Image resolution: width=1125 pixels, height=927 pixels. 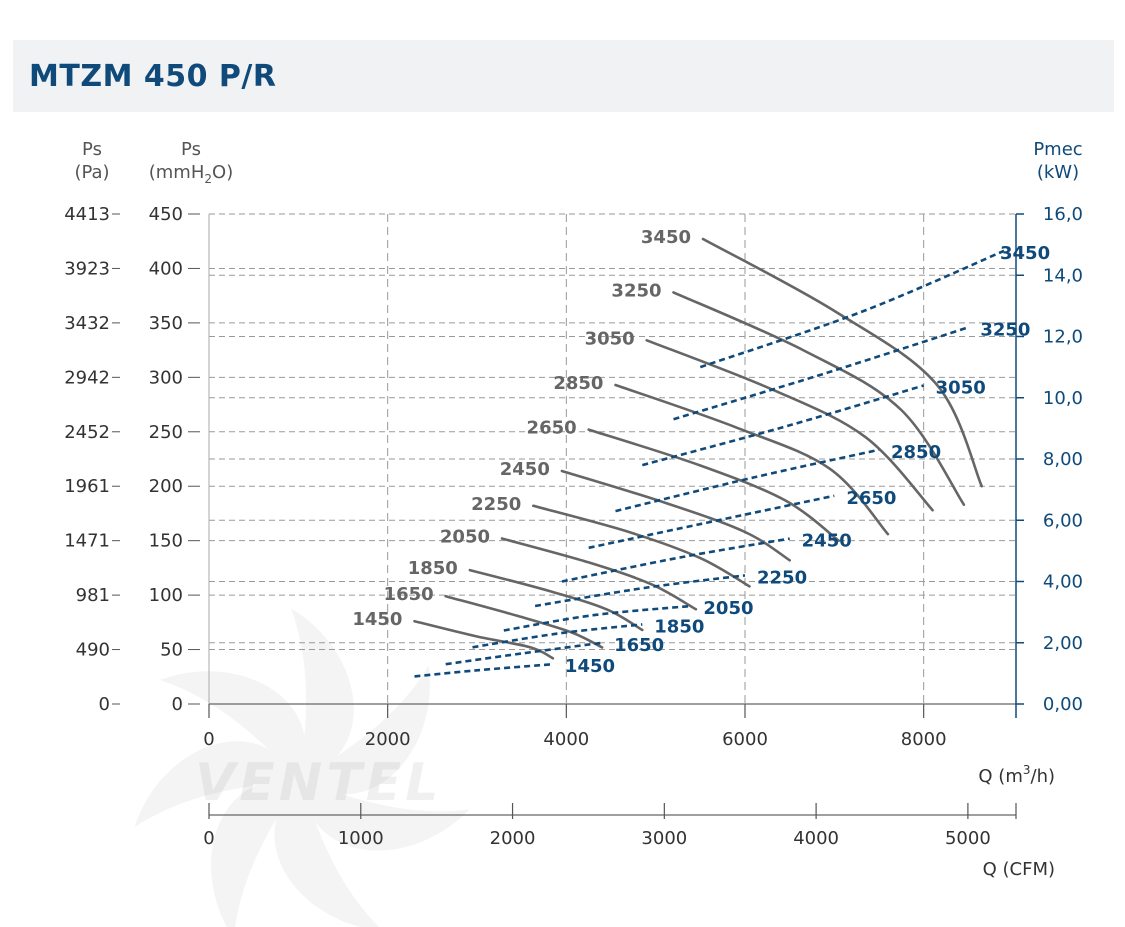 I want to click on pressure-label-2450: 2450, so click(x=525, y=469).